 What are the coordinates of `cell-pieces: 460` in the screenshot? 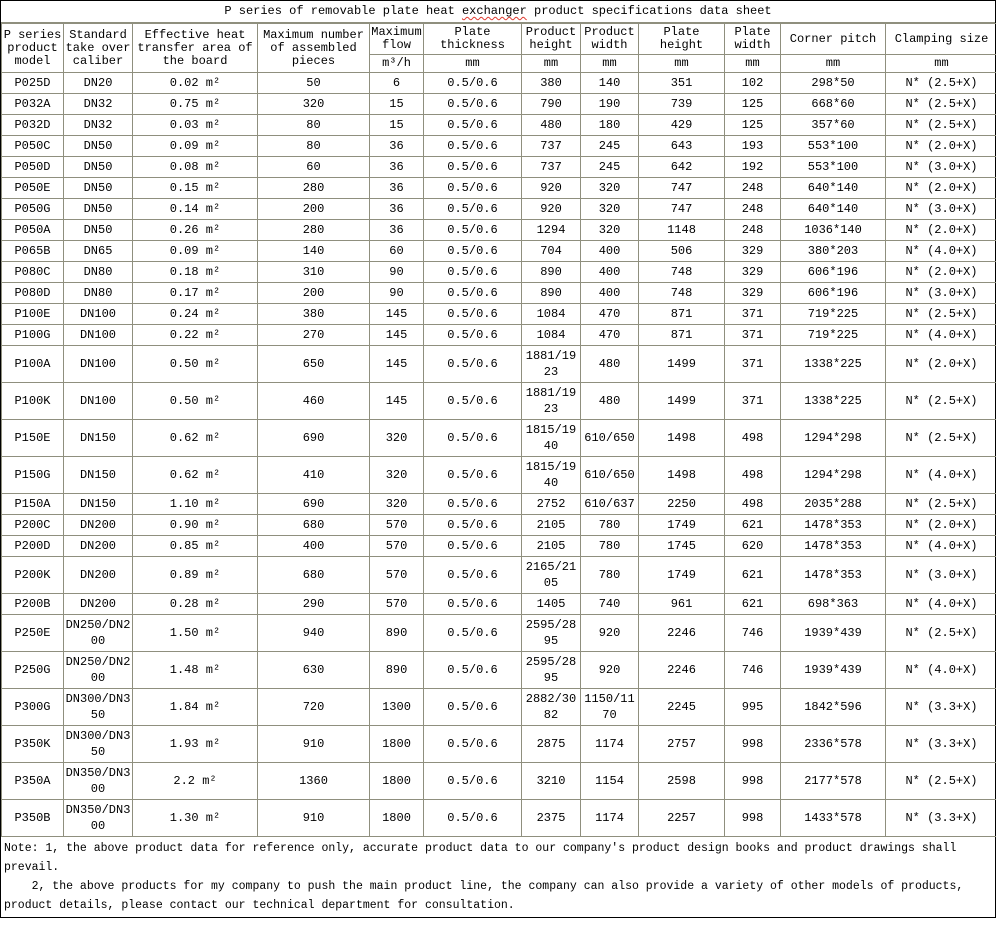 It's located at (313, 401).